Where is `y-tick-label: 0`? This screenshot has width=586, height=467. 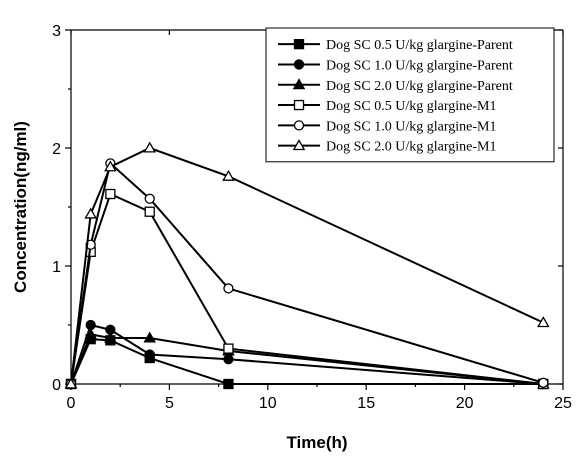 y-tick-label: 0 is located at coordinates (56, 385).